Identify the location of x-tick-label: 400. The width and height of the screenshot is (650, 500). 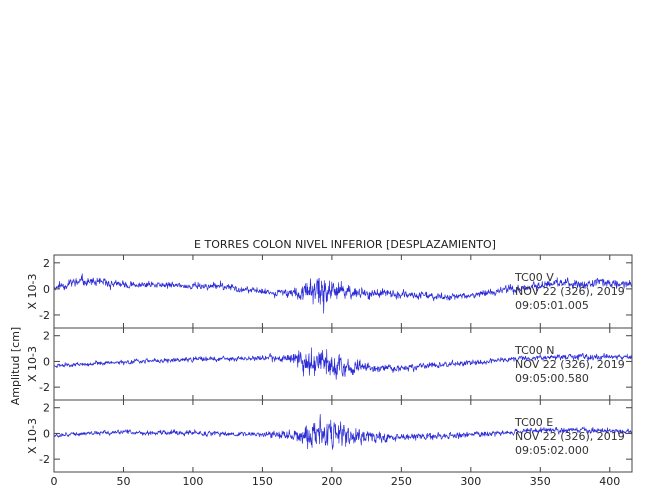
(609, 481).